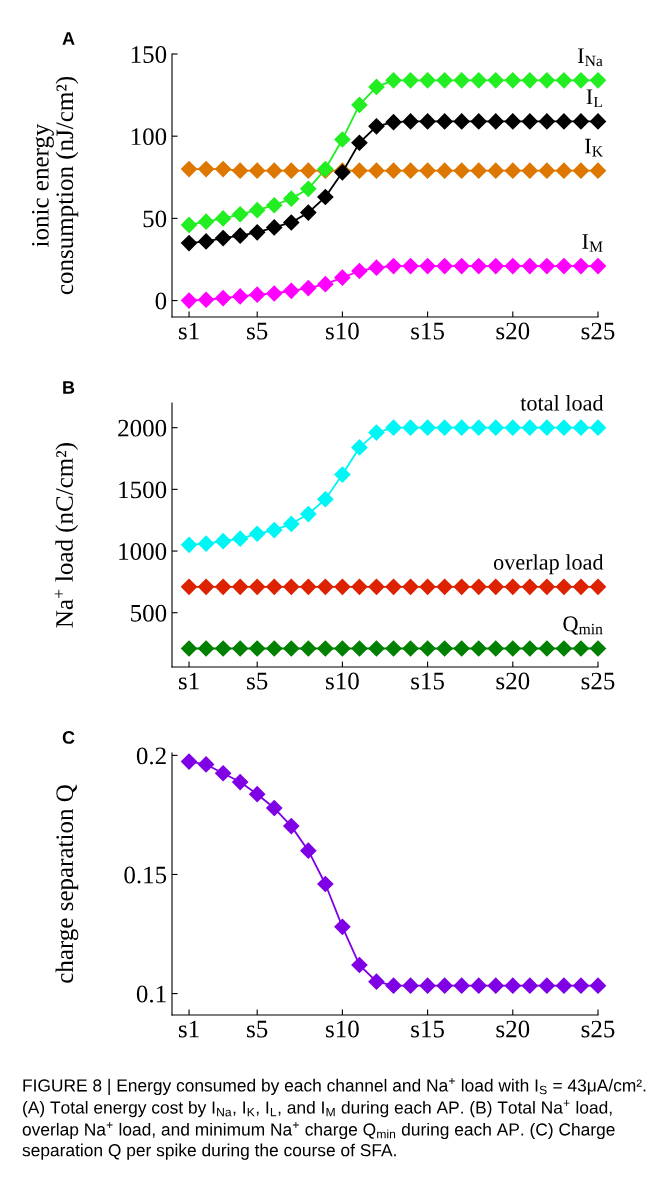  Describe the element at coordinates (69, 387) in the screenshot. I see `chart-title: B` at that location.